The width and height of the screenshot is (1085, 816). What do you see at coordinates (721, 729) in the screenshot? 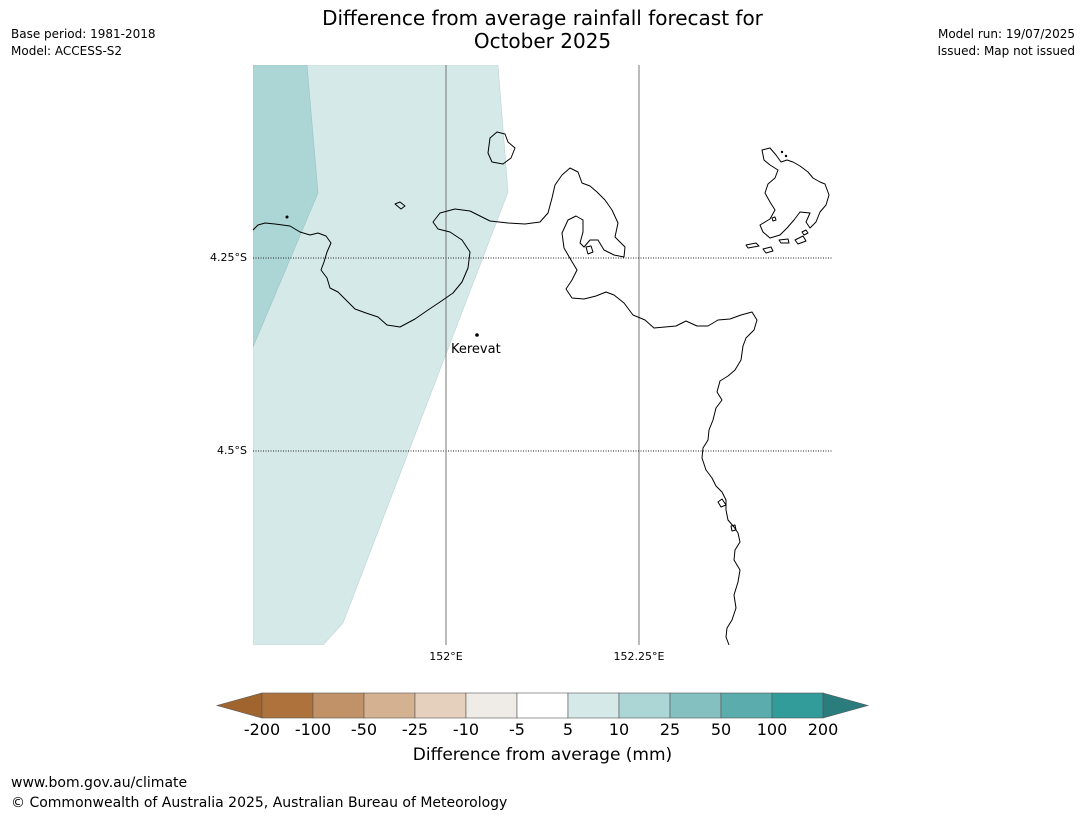
I see `colorbar-tick-label: 50` at bounding box center [721, 729].